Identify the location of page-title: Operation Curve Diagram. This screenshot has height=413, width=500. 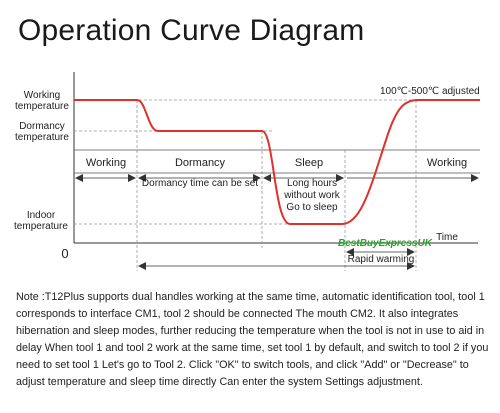
(191, 30).